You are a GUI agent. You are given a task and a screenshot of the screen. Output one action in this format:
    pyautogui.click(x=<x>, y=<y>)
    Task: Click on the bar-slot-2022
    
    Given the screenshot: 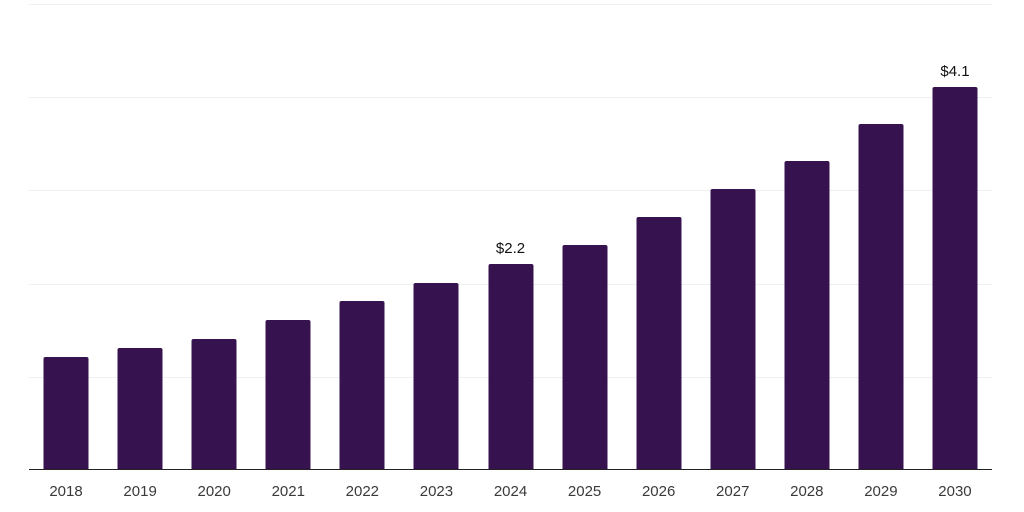 What is the action you would take?
    pyautogui.click(x=362, y=236)
    